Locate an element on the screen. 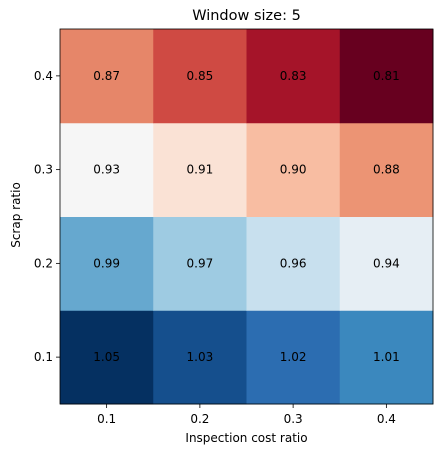 The image size is (443, 455). chart-title: Window size: 5 is located at coordinates (246, 16).